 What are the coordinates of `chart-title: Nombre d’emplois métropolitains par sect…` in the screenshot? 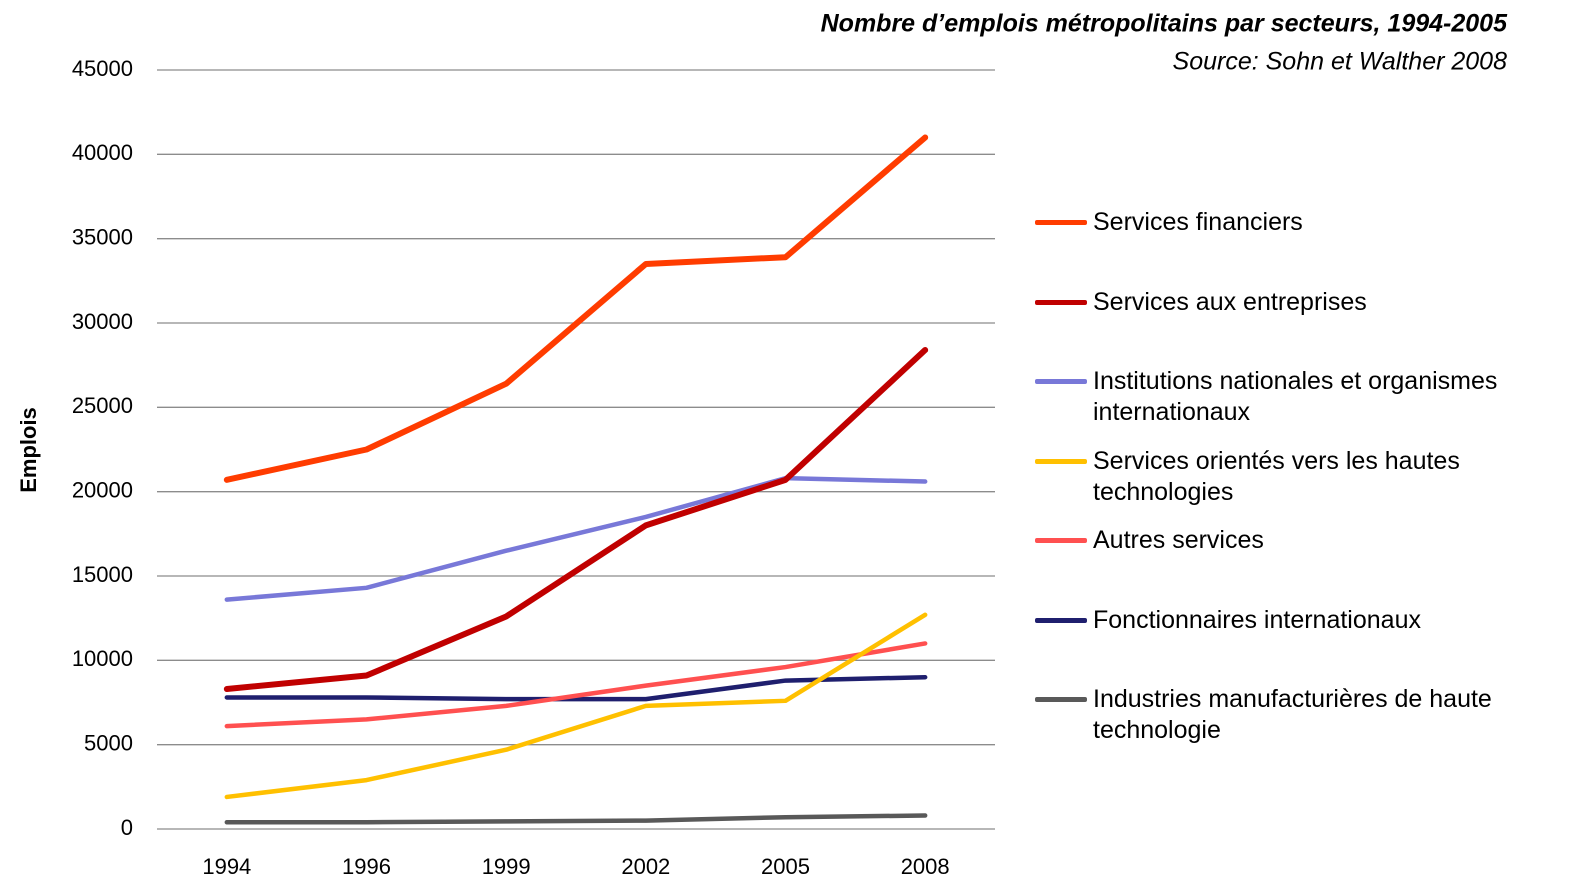 It's located at (1164, 24).